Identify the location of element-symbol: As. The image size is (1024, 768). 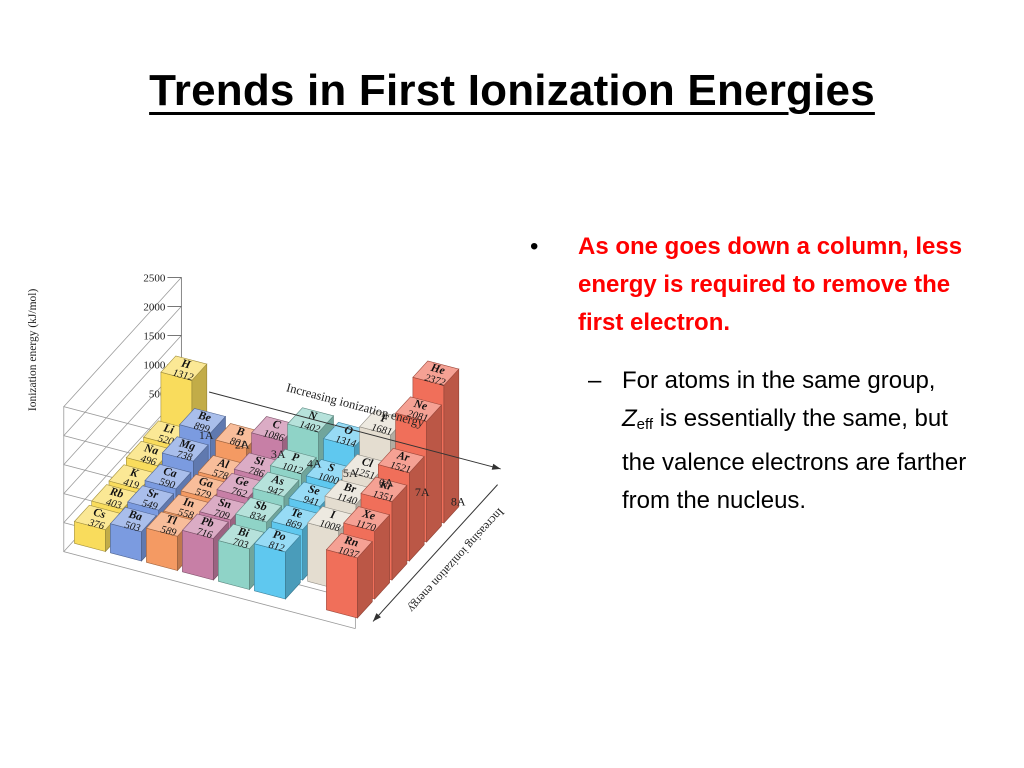
(278, 480).